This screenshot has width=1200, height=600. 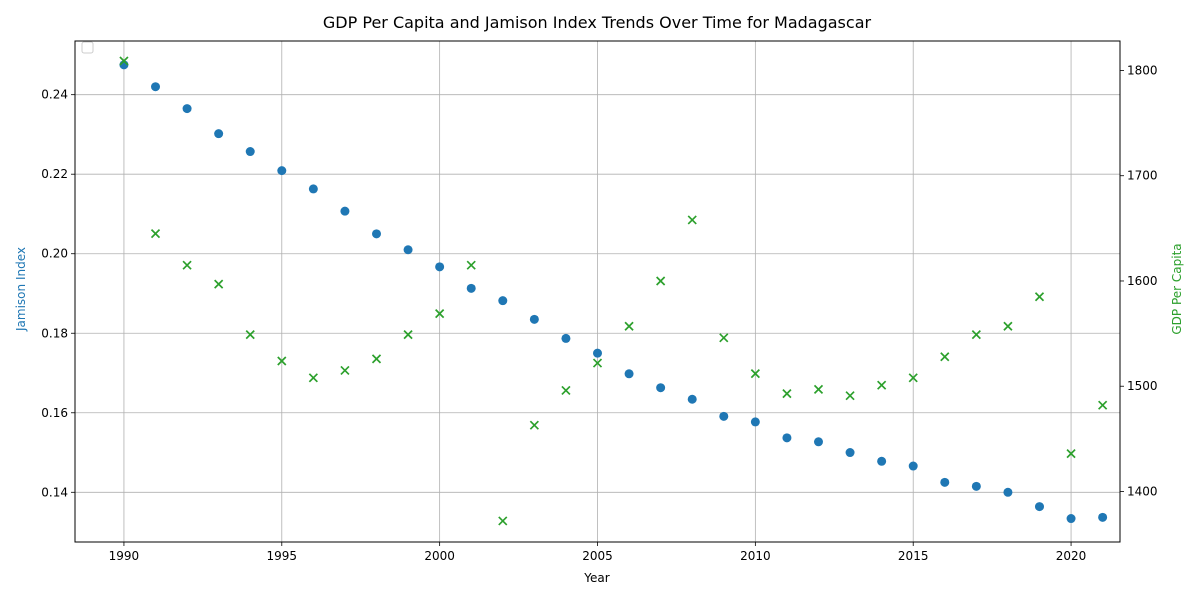 I want to click on x-axis: 1990 1995 2000 2005 2010 2015 2020, so click(x=598, y=552).